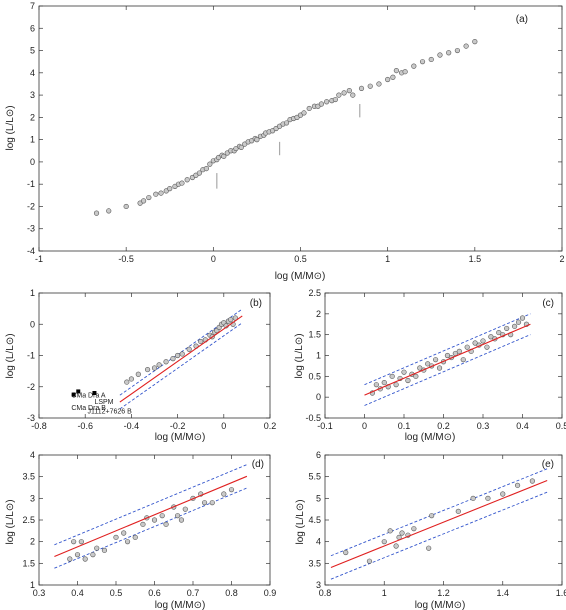  I want to click on panel-c-fit-line, so click(447, 359).